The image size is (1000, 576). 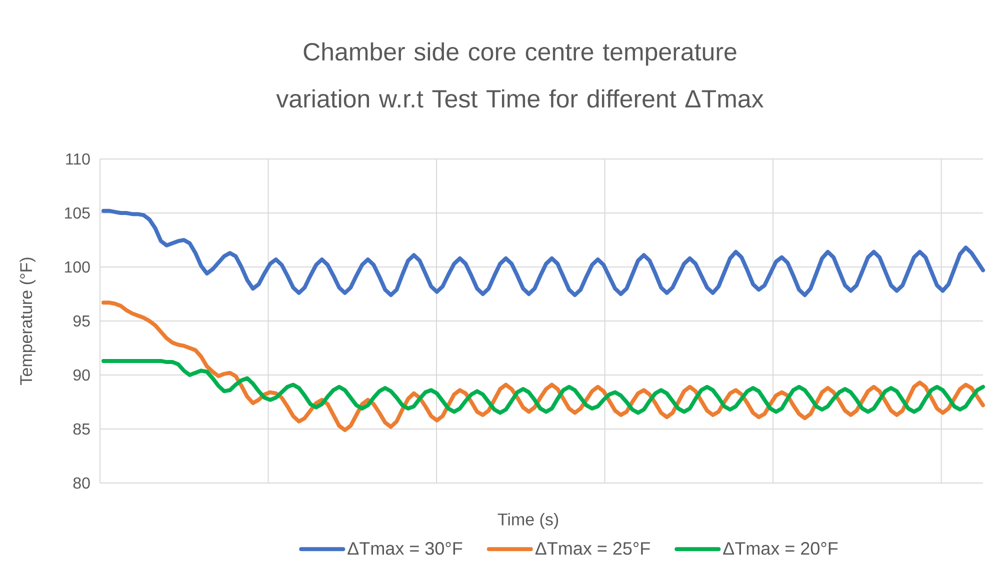 I want to click on y-tick-label: 95, so click(x=81, y=321).